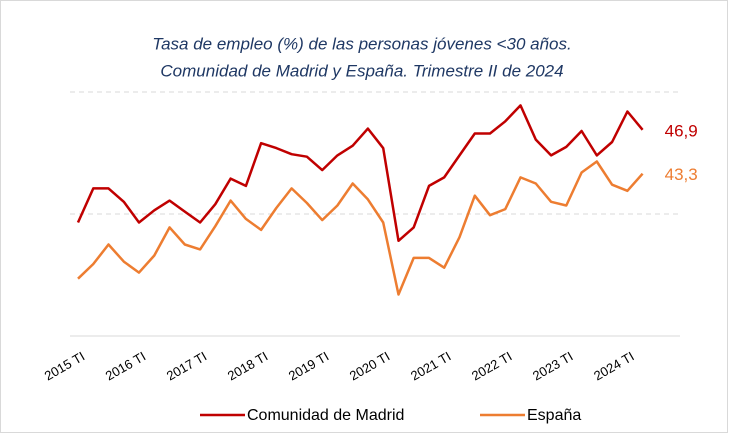 This screenshot has width=729, height=434. Describe the element at coordinates (681, 130) in the screenshot. I see `value-label: 46,9` at that location.